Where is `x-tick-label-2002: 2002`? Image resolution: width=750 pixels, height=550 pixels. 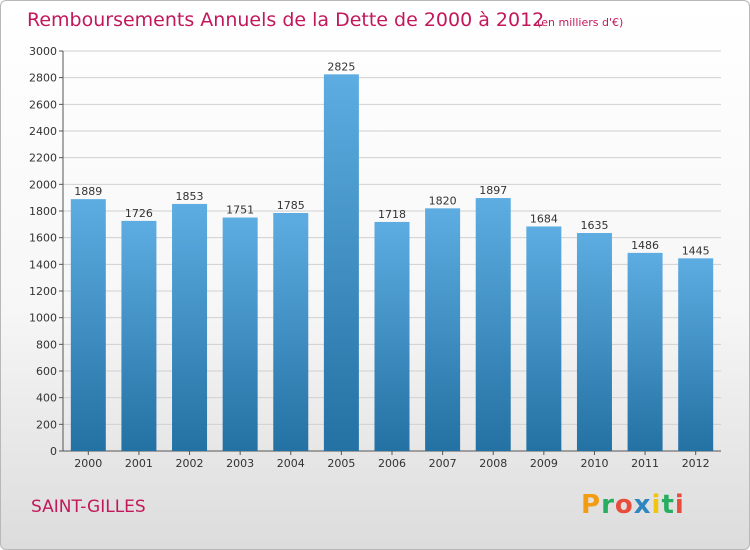
x-tick-label-2002: 2002 is located at coordinates (190, 463).